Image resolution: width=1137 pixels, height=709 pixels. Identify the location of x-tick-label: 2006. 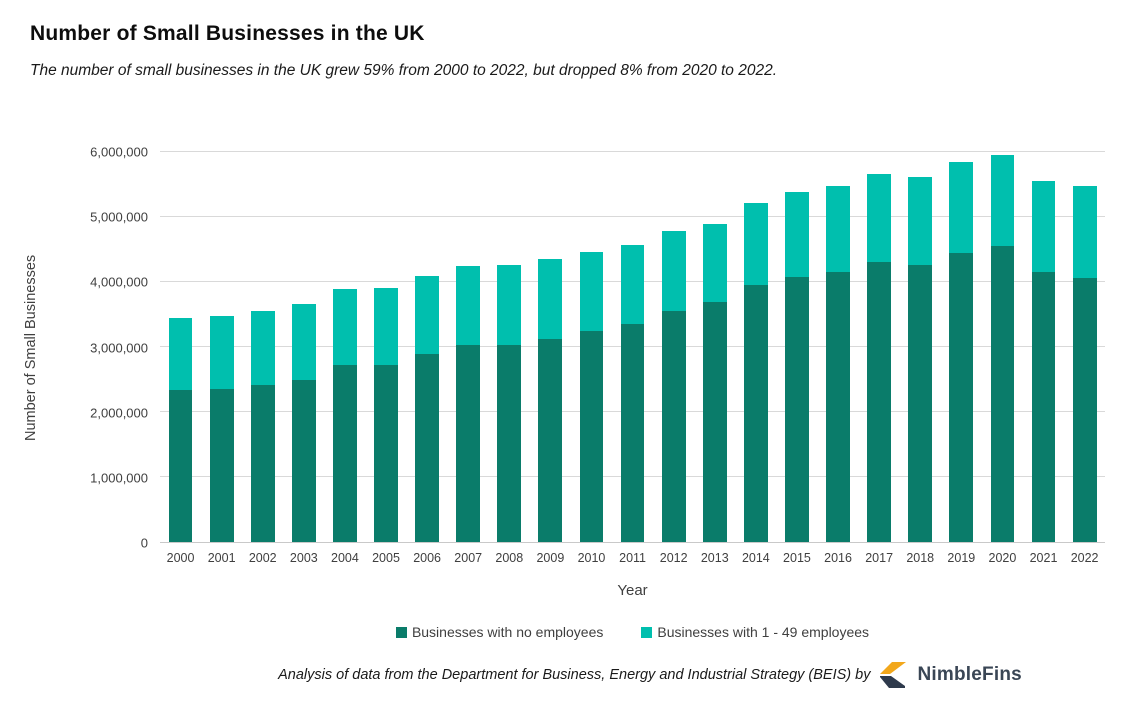
(427, 558).